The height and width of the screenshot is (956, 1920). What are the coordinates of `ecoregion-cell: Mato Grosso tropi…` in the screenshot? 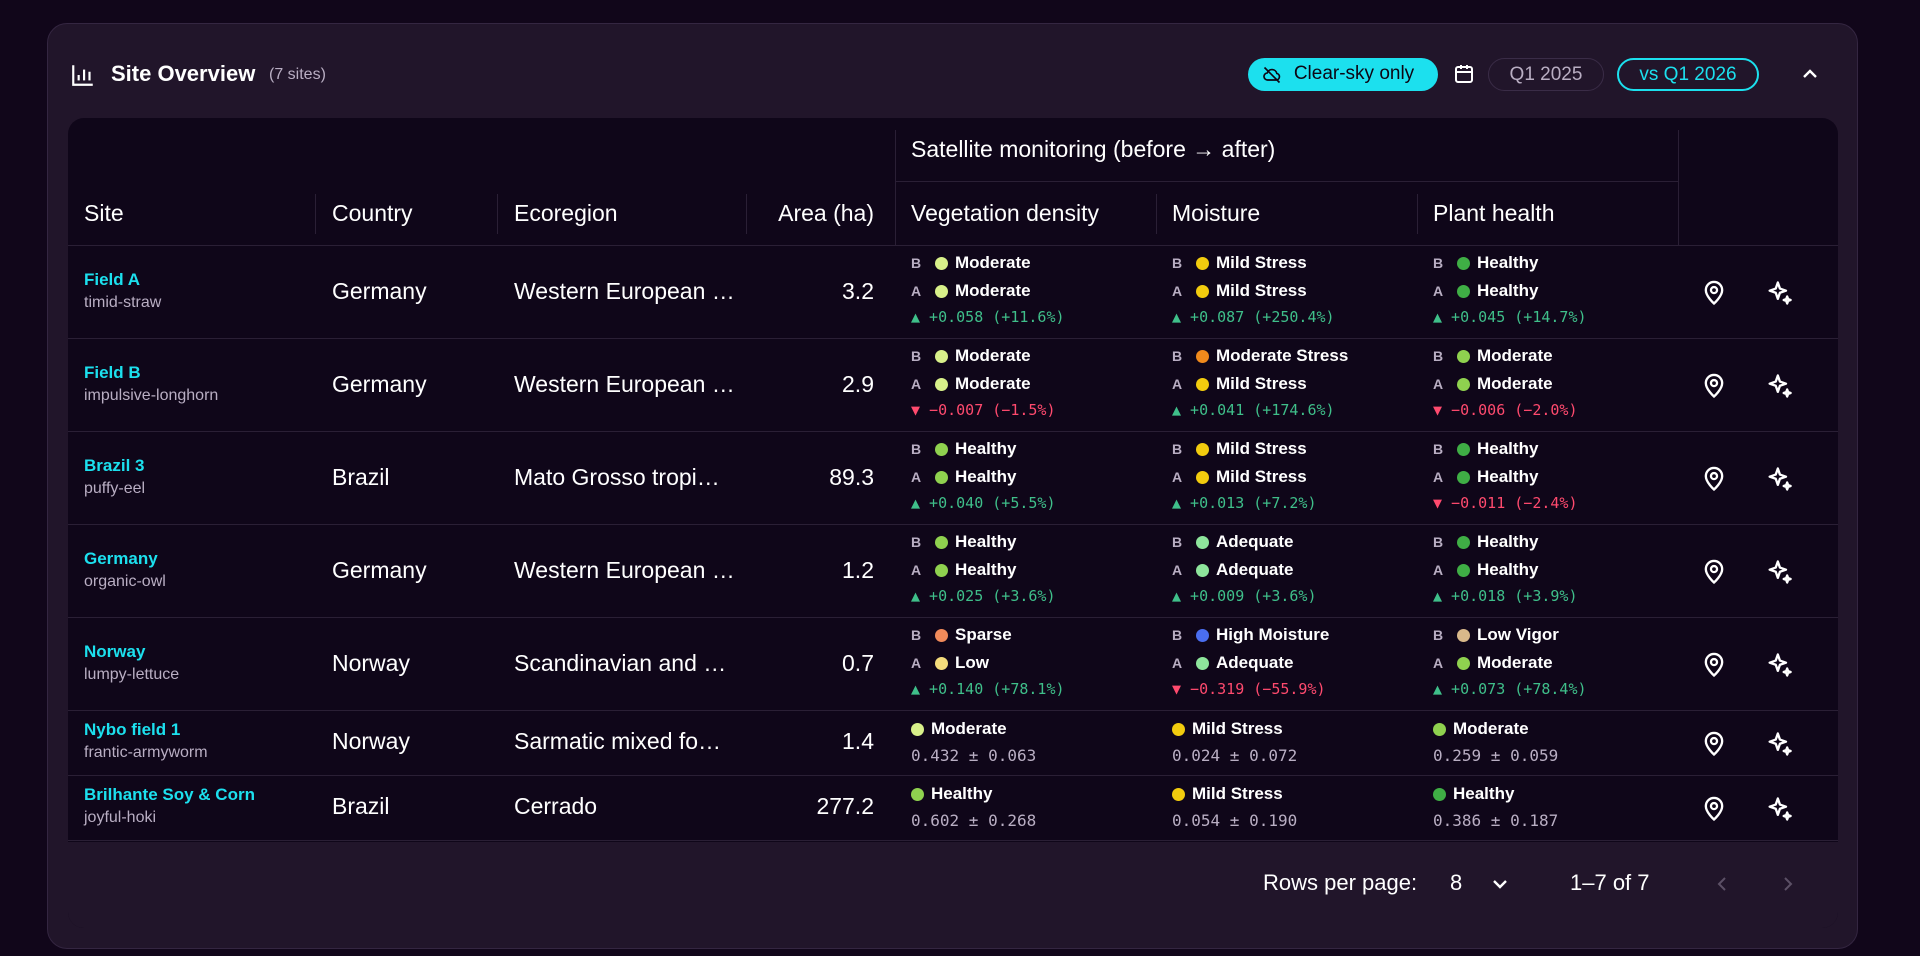 It's located at (617, 477).